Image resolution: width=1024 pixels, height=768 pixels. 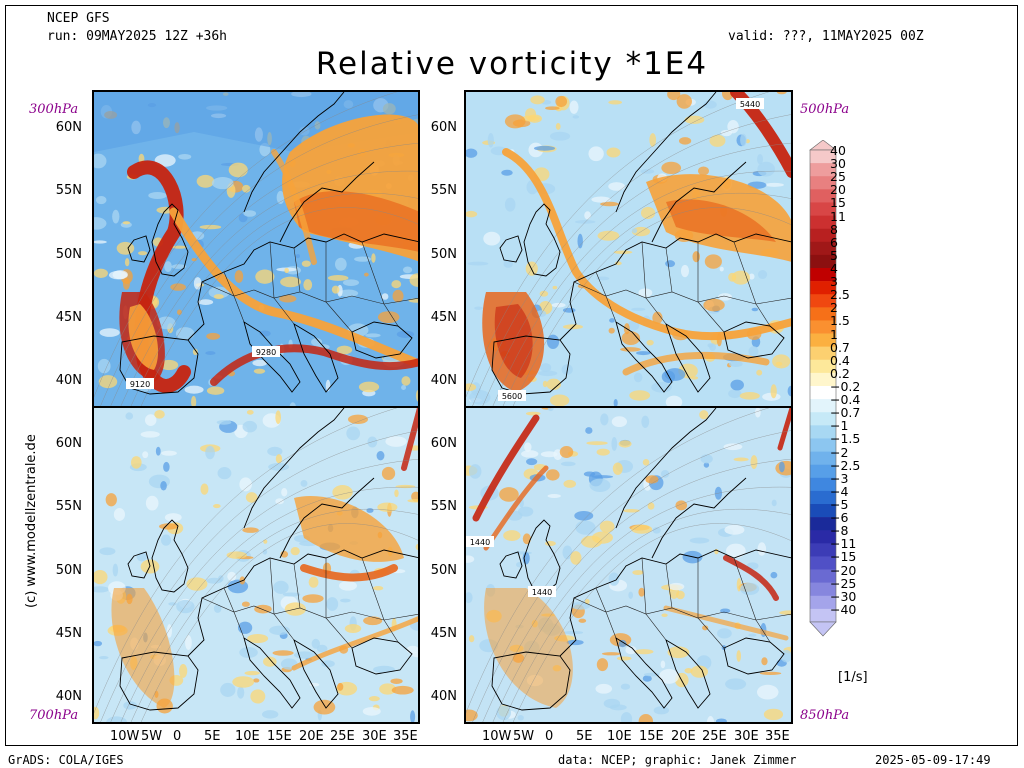 I want to click on run-info: run: 09MAY2025 12Z +36h, so click(x=137, y=36).